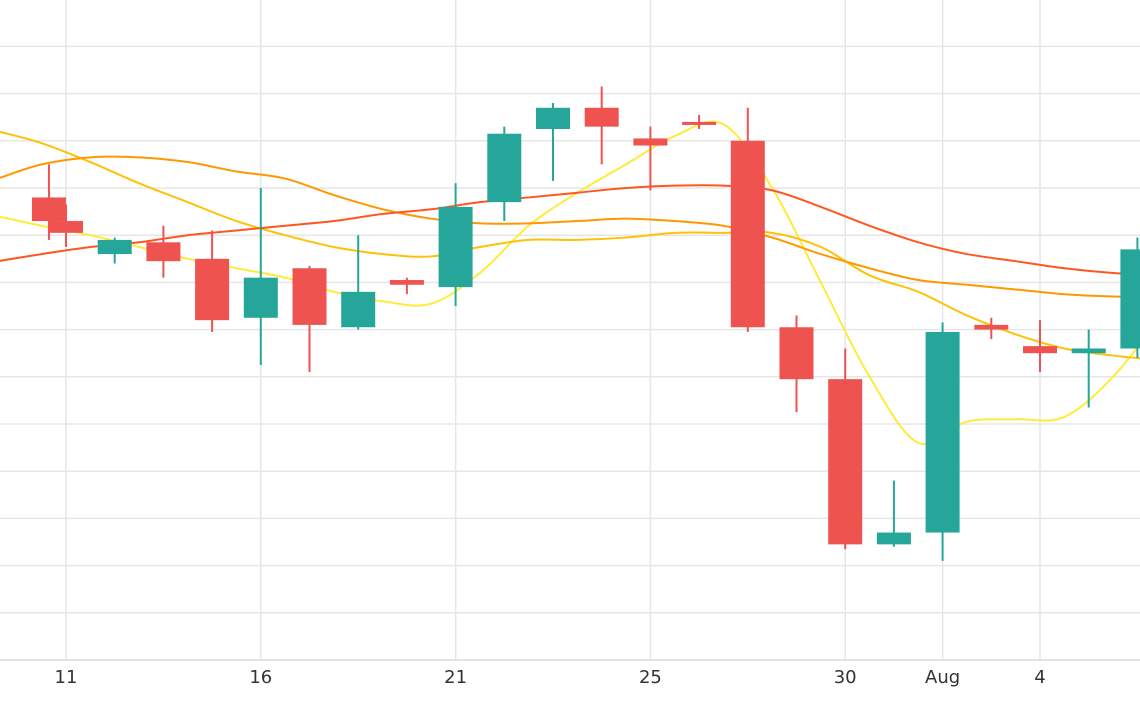  I want to click on x-tick-label: 16, so click(260, 677).